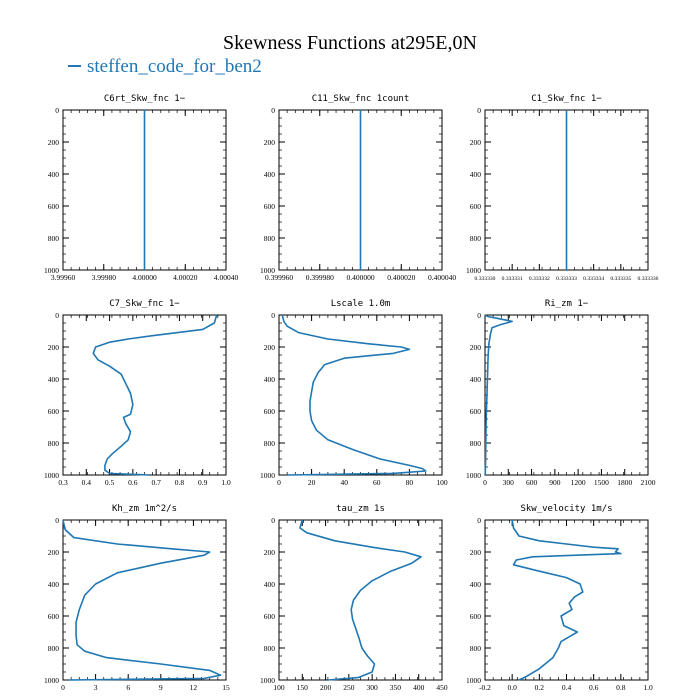  I want to click on plot-title: C6rt_Skw_fnc 1−, so click(145, 99).